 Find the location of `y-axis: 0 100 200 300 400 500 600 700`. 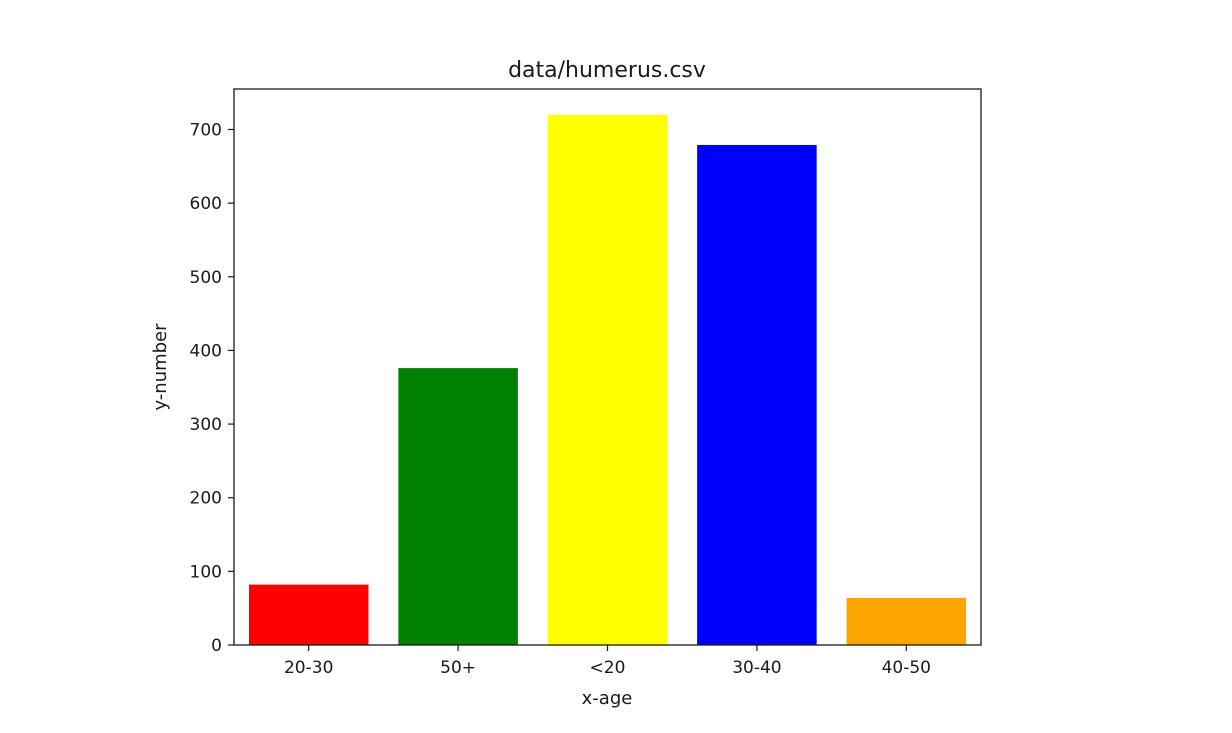

y-axis: 0 100 200 300 400 500 600 700 is located at coordinates (212, 388).